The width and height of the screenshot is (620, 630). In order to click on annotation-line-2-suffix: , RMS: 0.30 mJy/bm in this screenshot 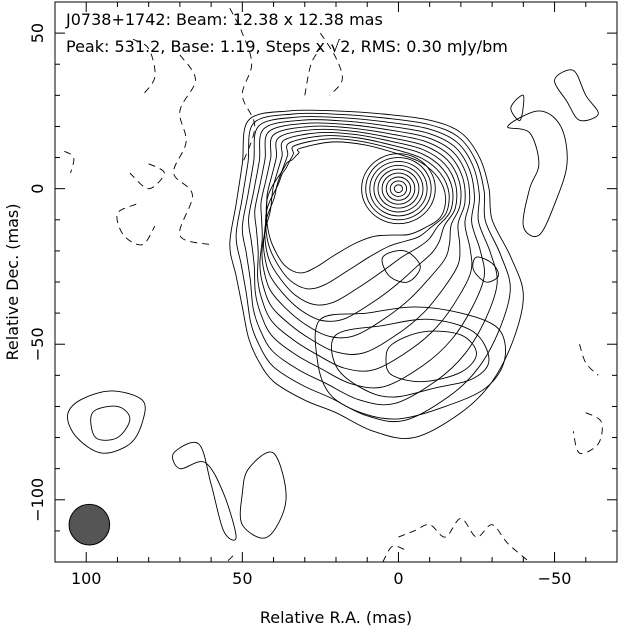, I will do `click(428, 46)`.